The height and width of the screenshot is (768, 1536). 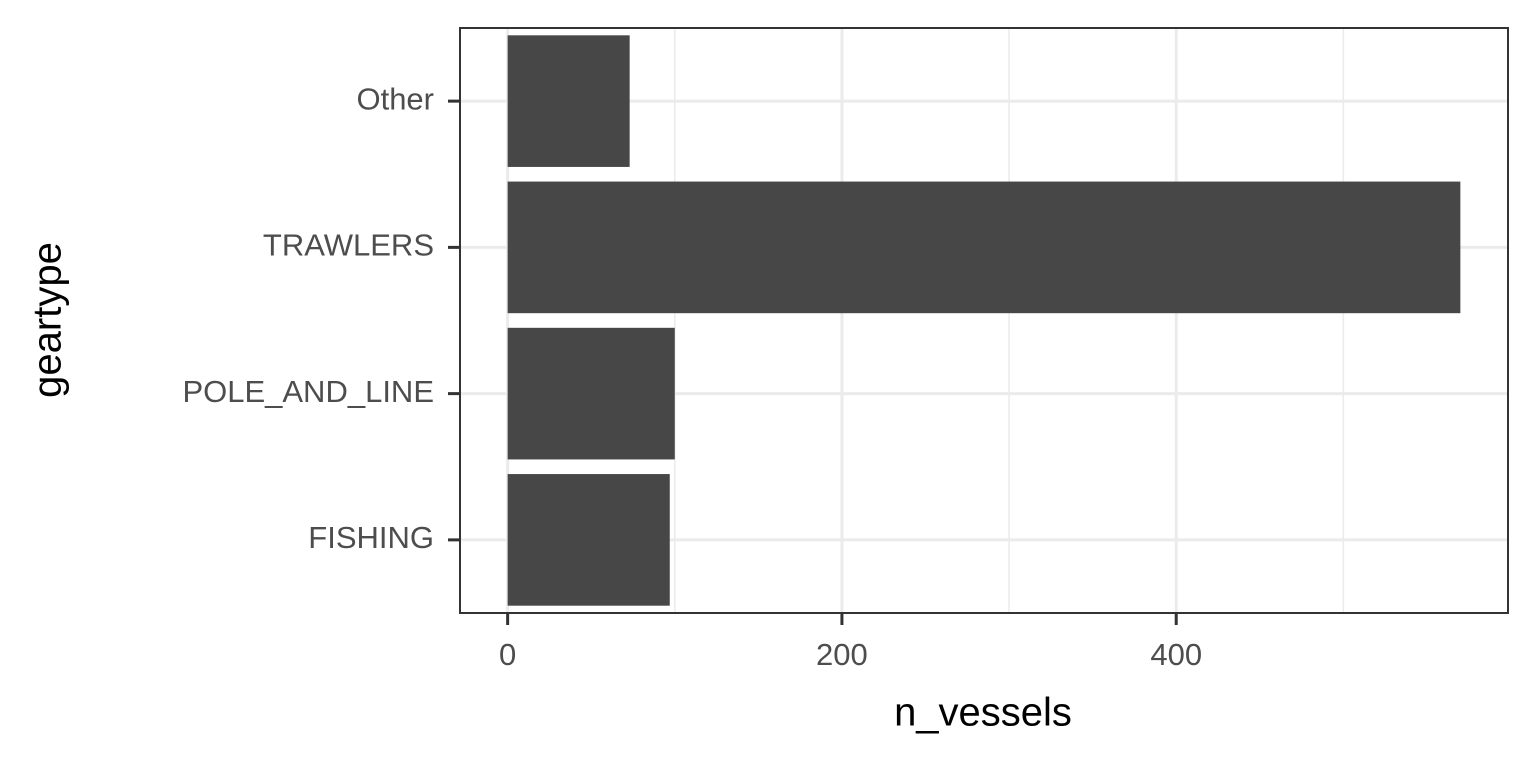 I want to click on y-tick-label: POLE_AND_LINE, so click(x=308, y=391).